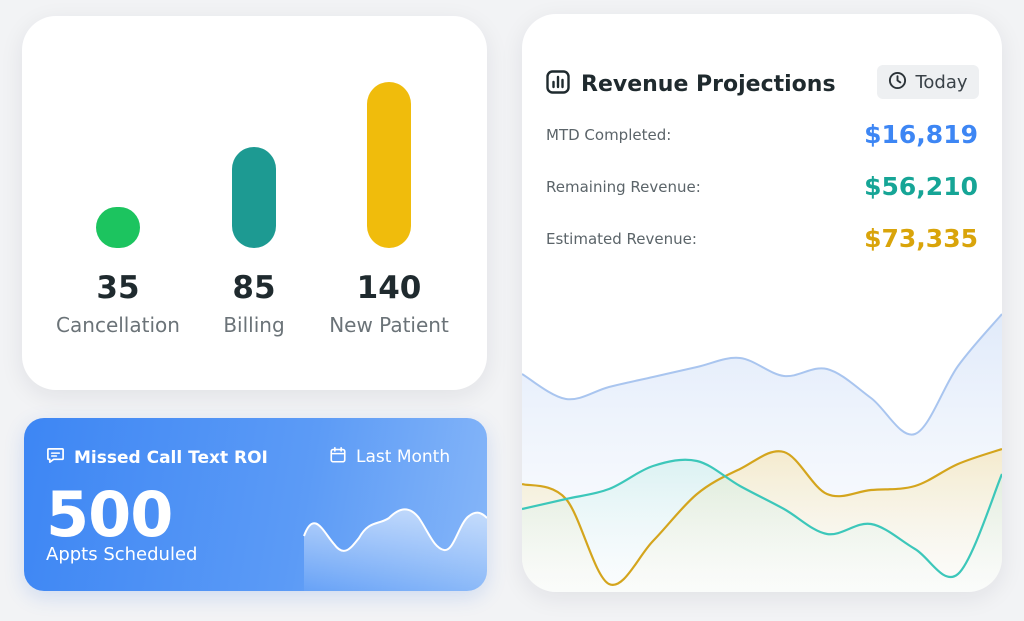  I want to click on roi-period-label: Last Month, so click(403, 457).